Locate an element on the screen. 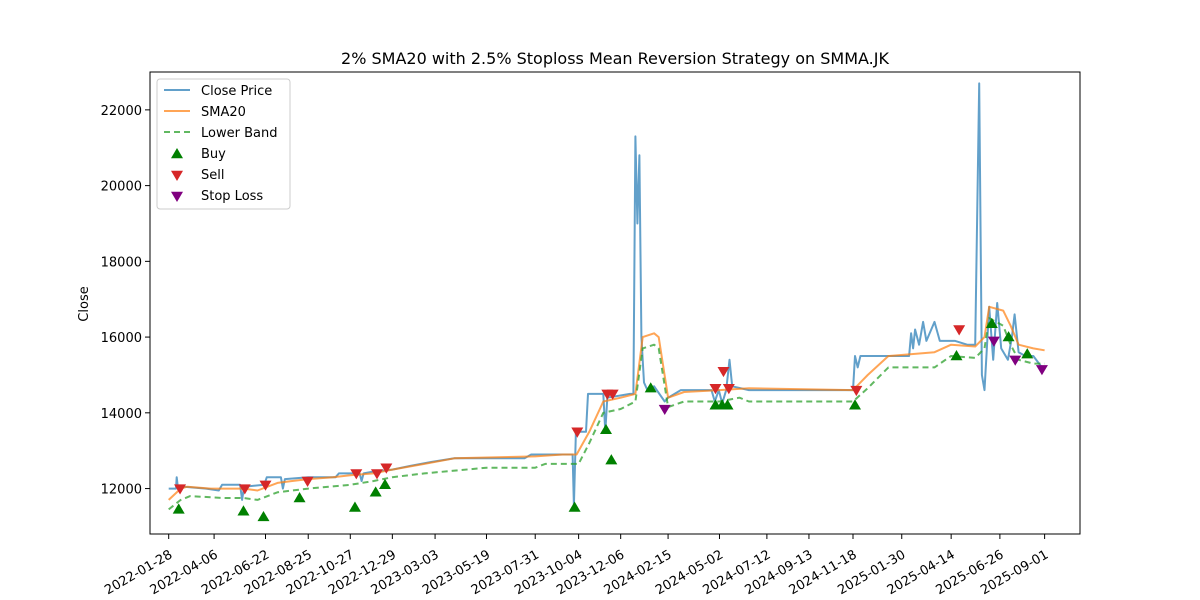 The height and width of the screenshot is (600, 1200). y-axis-label: Close is located at coordinates (84, 303).